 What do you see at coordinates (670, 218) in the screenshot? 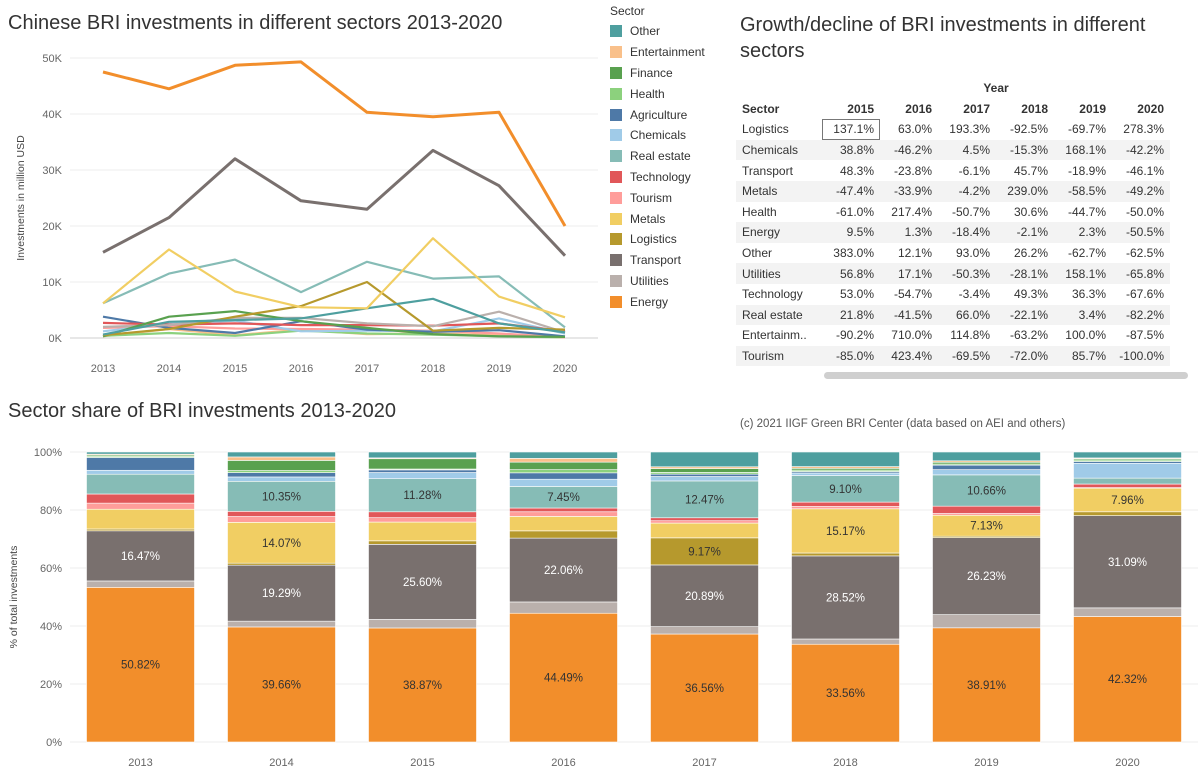
I see `legend-item-metals: Metals` at bounding box center [670, 218].